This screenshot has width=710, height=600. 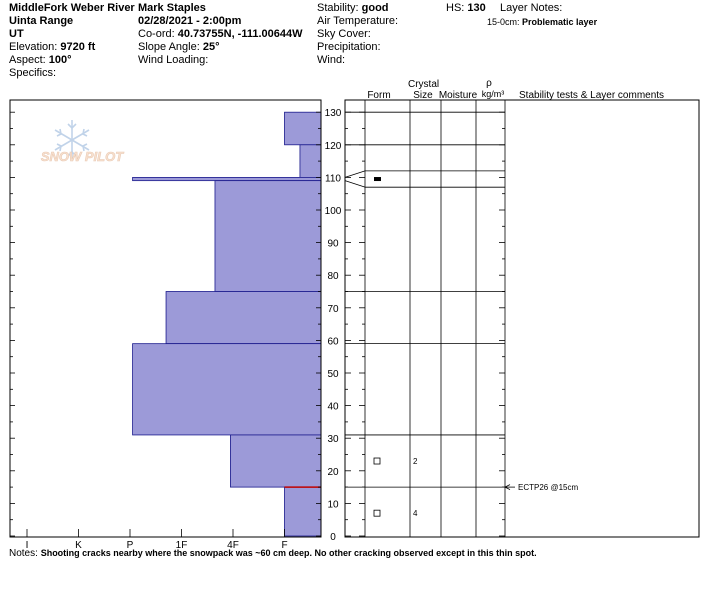 What do you see at coordinates (211, 47) in the screenshot?
I see `slope-value: 25°` at bounding box center [211, 47].